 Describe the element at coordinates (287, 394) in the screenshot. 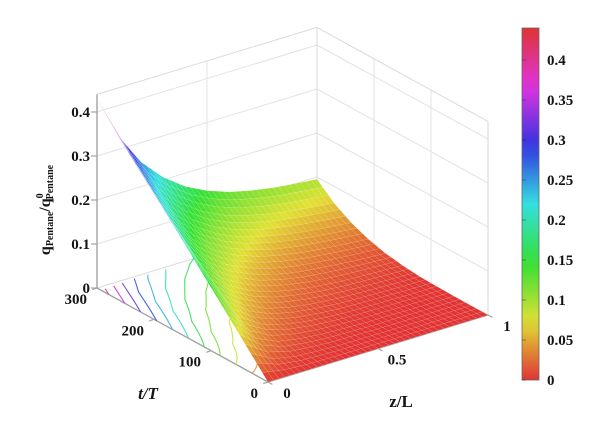

I see `x-tick-label: 0` at that location.